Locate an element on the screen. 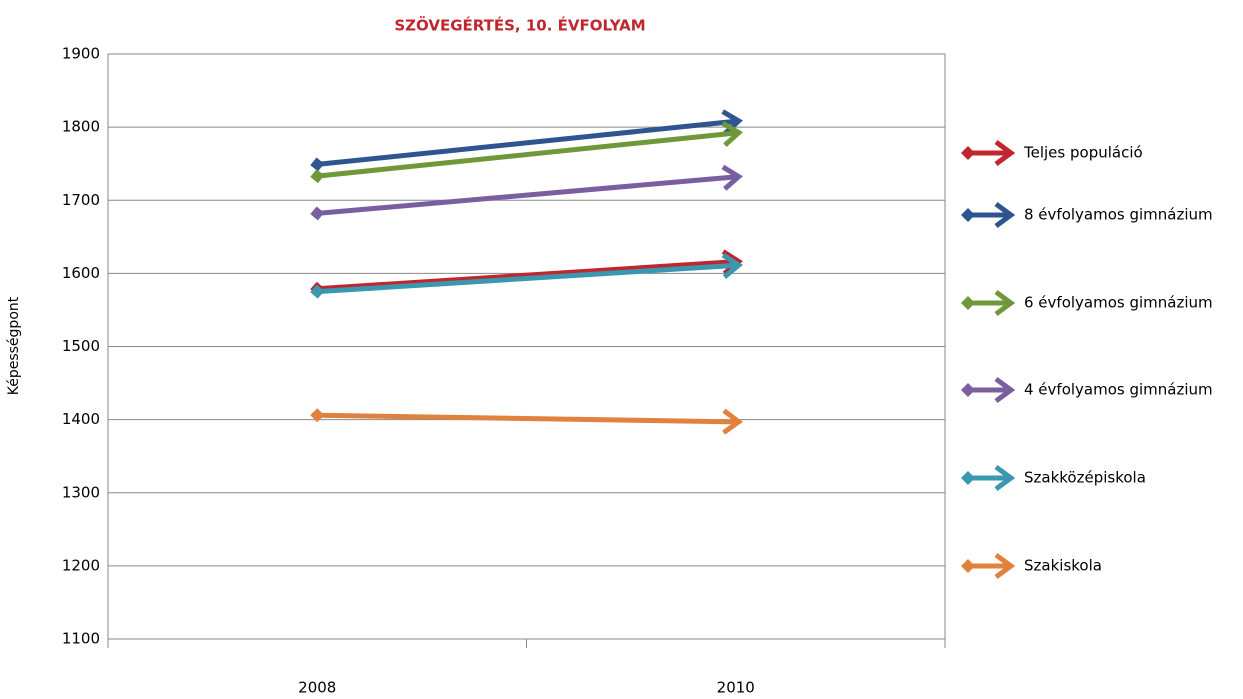 The width and height of the screenshot is (1243, 699). y-tick-label: 1400 is located at coordinates (81, 419).